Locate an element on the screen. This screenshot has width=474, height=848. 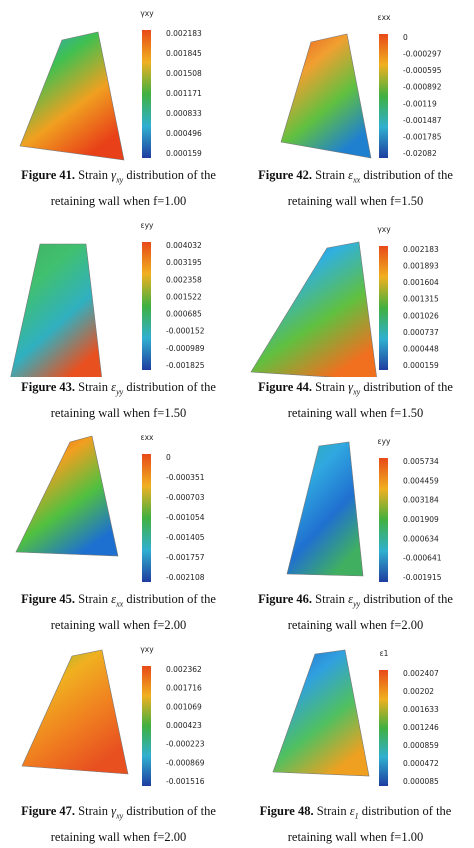
colorbar-tick-label: -0.000641 is located at coordinates (422, 558).